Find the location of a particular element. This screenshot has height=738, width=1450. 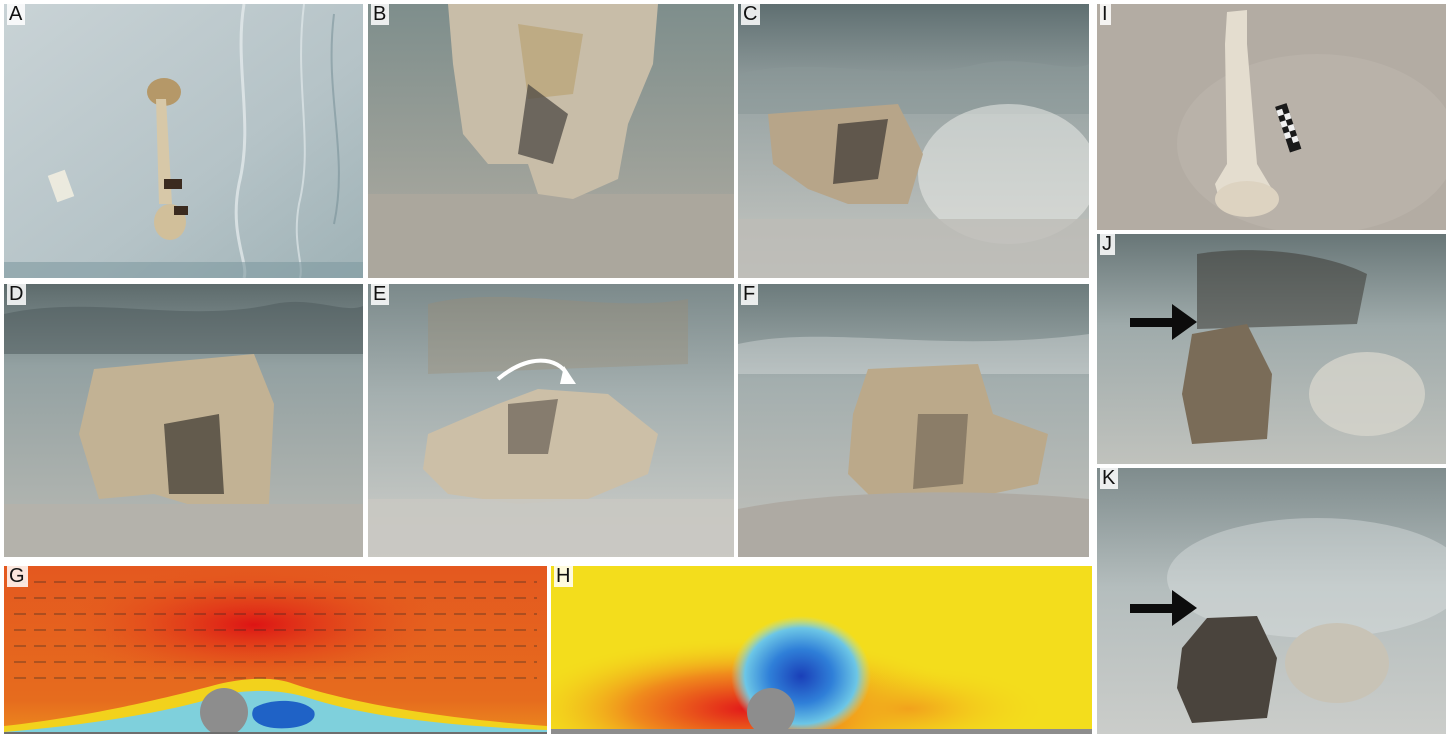

panel-e-photo is located at coordinates (551, 420).